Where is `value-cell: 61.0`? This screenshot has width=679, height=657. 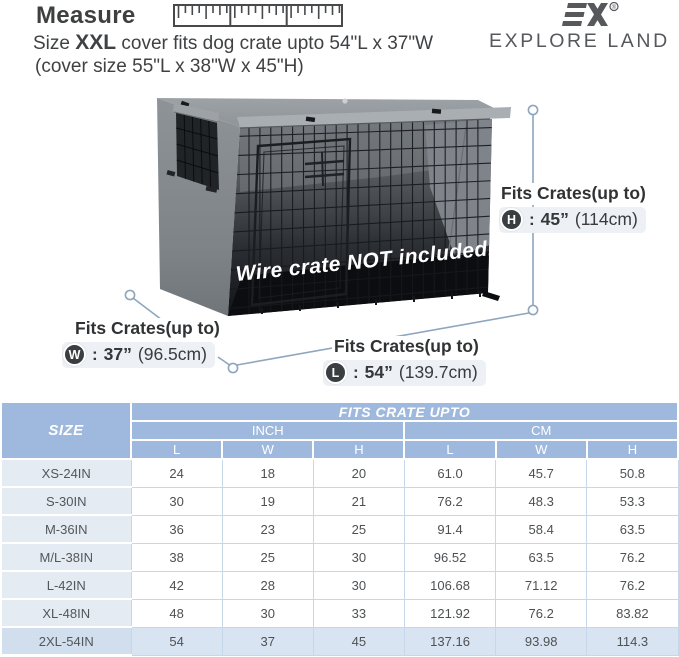 value-cell: 61.0 is located at coordinates (450, 473).